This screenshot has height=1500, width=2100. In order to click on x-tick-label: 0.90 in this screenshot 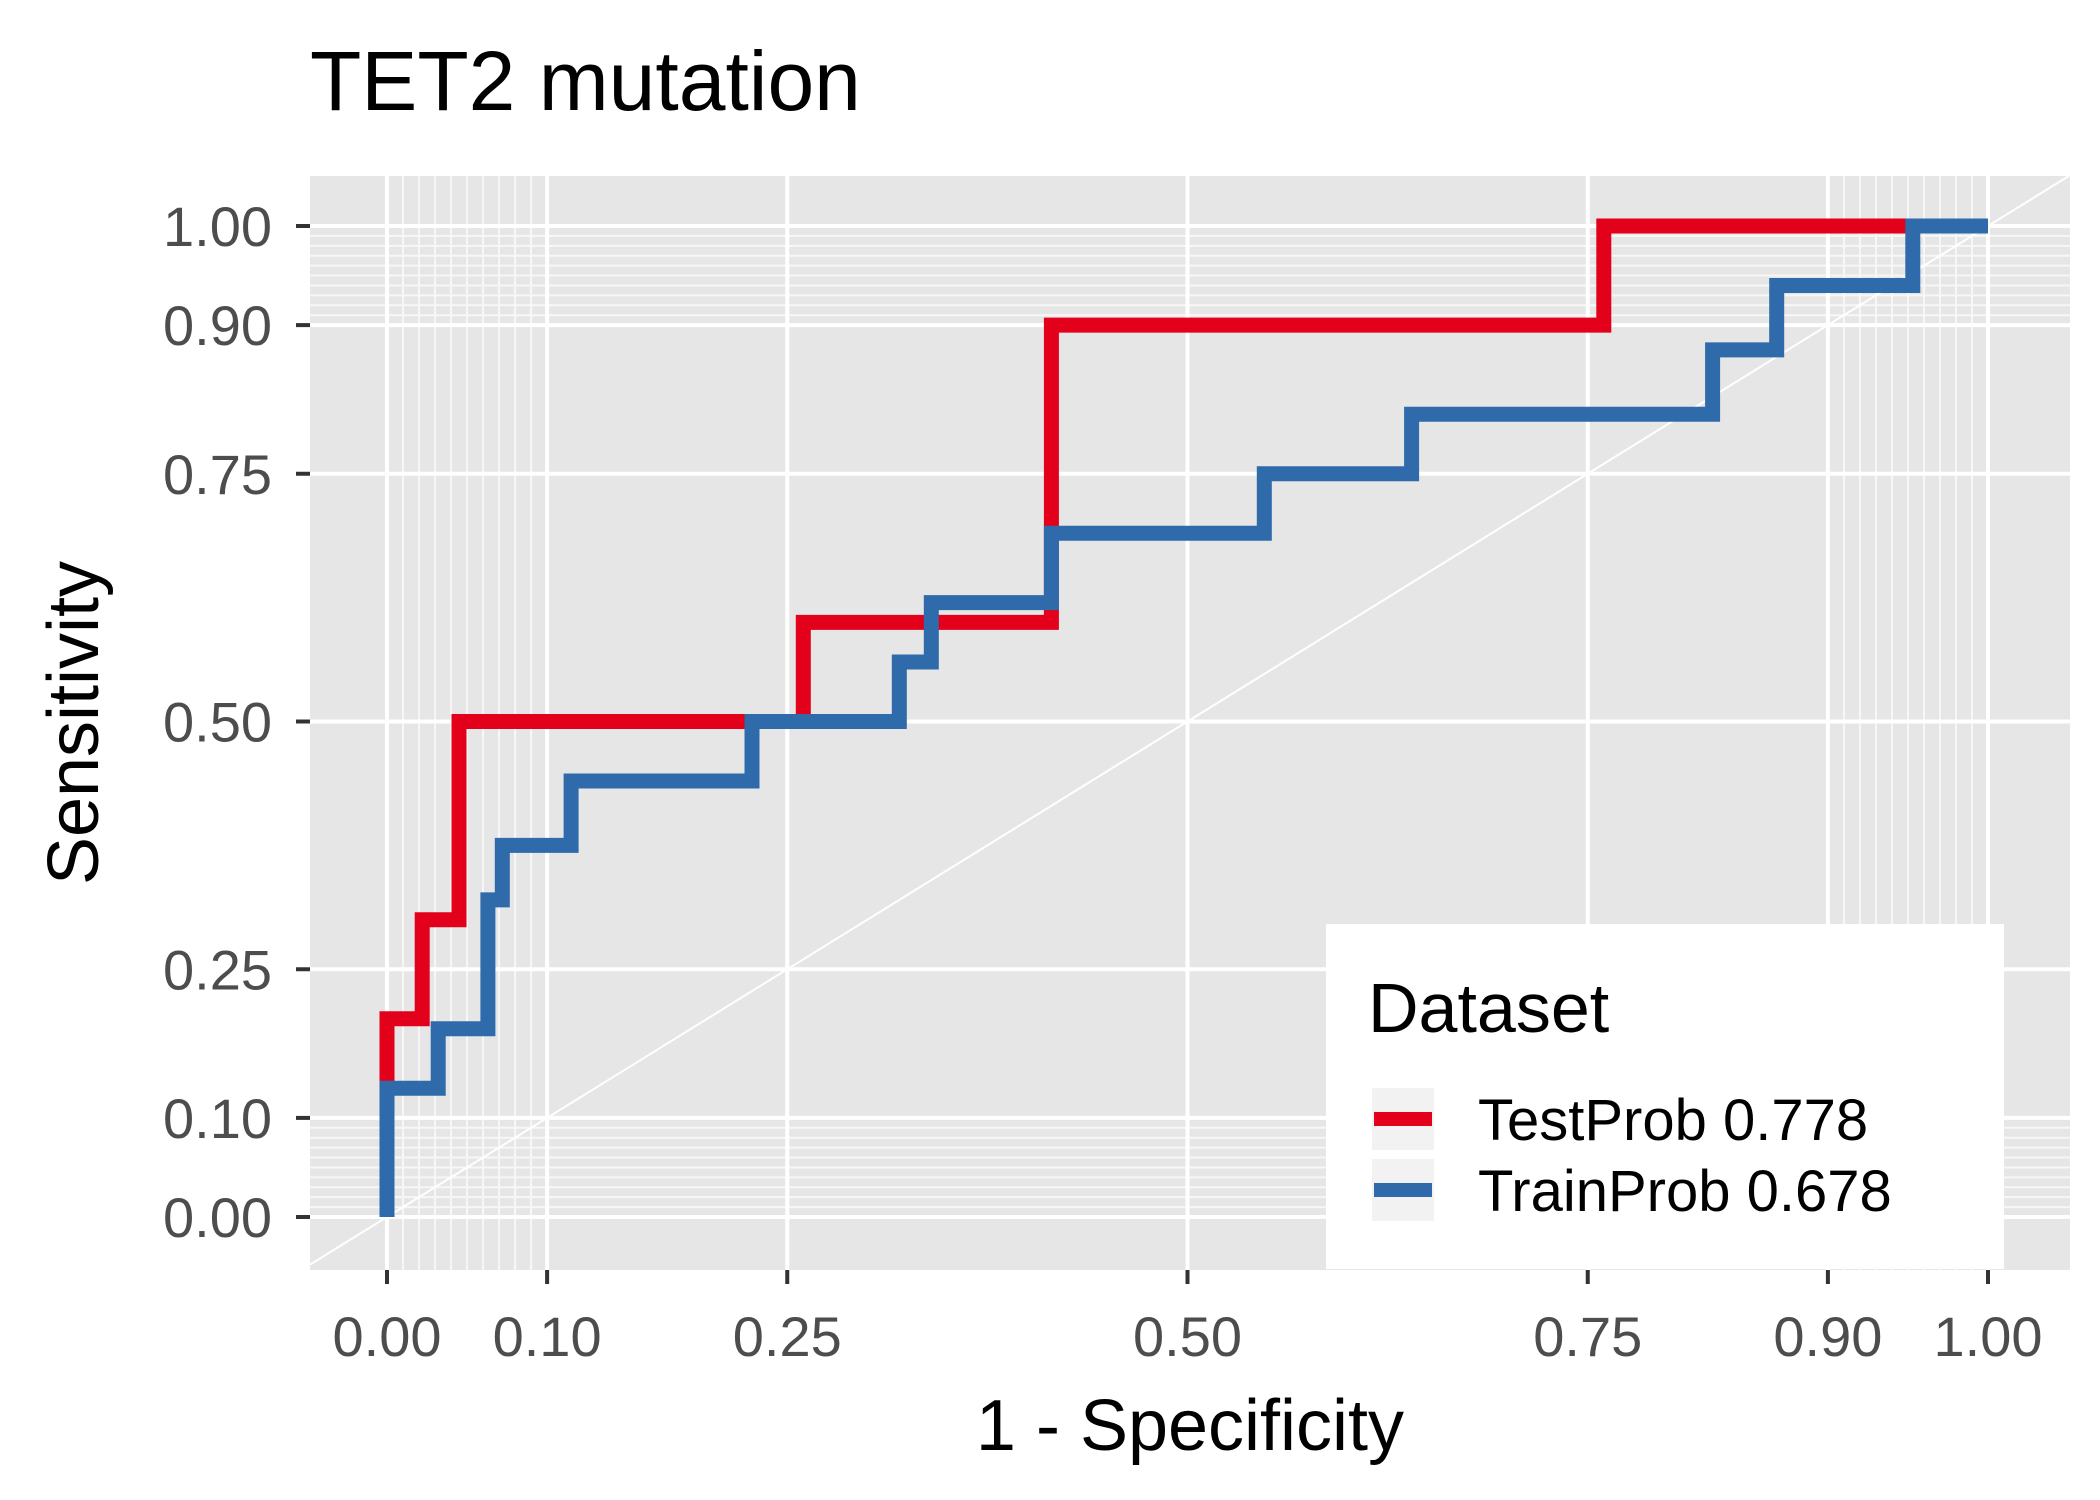, I will do `click(1827, 1336)`.